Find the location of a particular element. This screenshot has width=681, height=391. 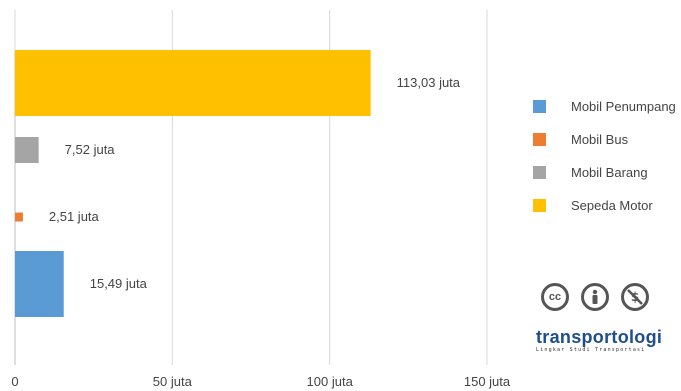

attribution-icon is located at coordinates (595, 297).